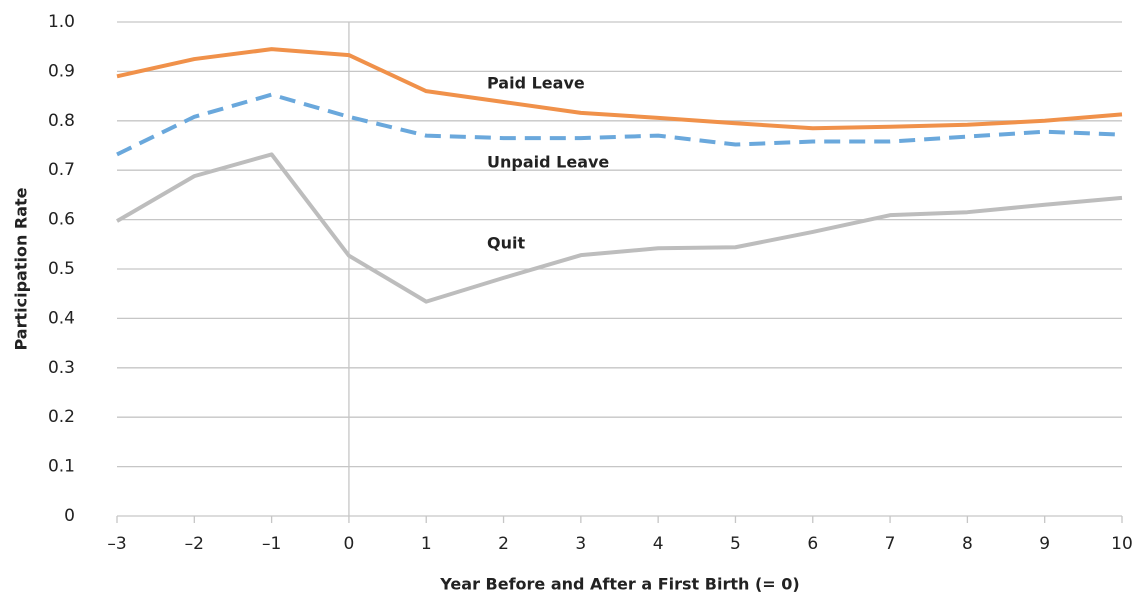 The width and height of the screenshot is (1135, 597). Describe the element at coordinates (536, 83) in the screenshot. I see `series-label: Paid Leave` at that location.